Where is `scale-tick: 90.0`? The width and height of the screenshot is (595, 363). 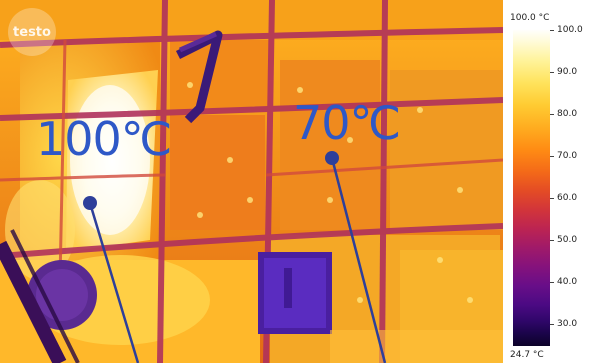 scale-tick: 90.0 is located at coordinates (572, 73).